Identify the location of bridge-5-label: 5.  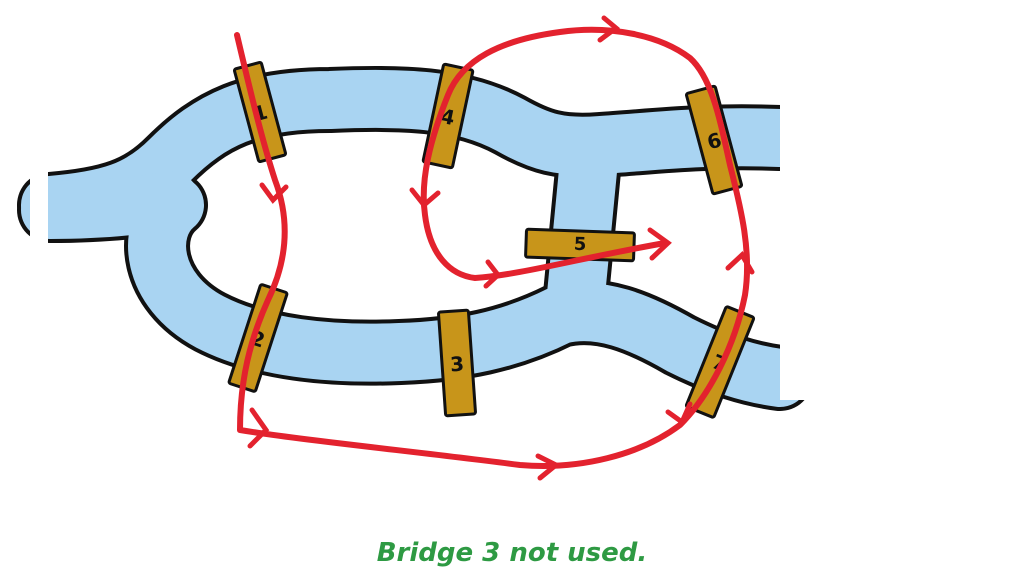
(579, 244).